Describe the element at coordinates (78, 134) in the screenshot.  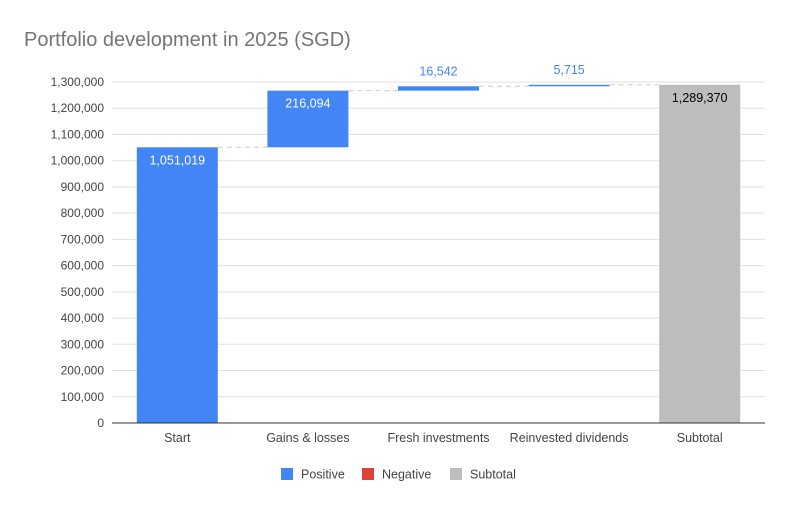
I see `y-tick-label: 1,100,000` at that location.